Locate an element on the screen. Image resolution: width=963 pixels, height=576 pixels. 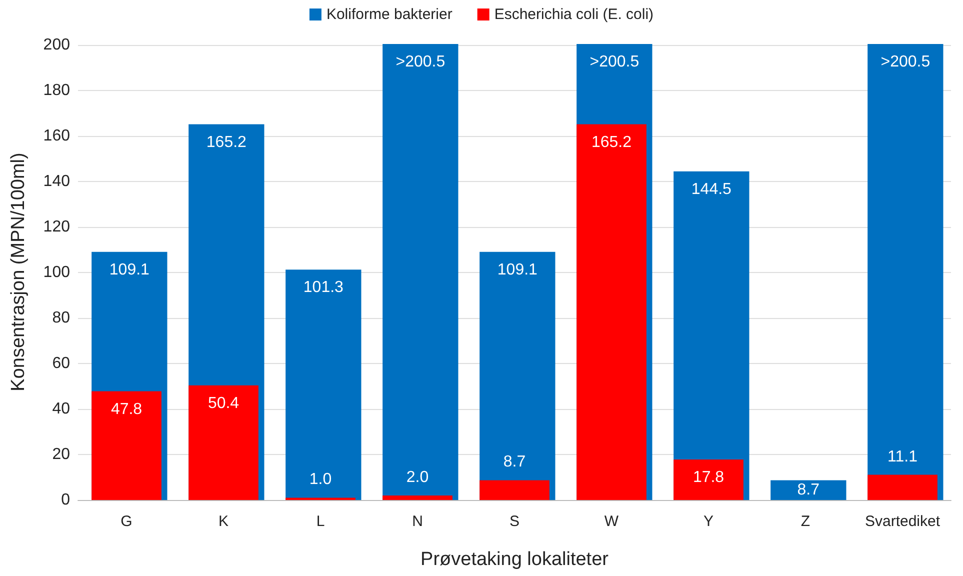
data-label: 17.8 is located at coordinates (708, 477).